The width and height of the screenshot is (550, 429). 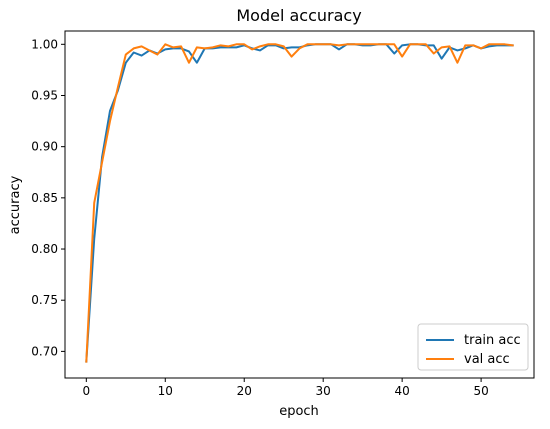 I want to click on legend-label-val-acc: val acc, so click(x=487, y=359).